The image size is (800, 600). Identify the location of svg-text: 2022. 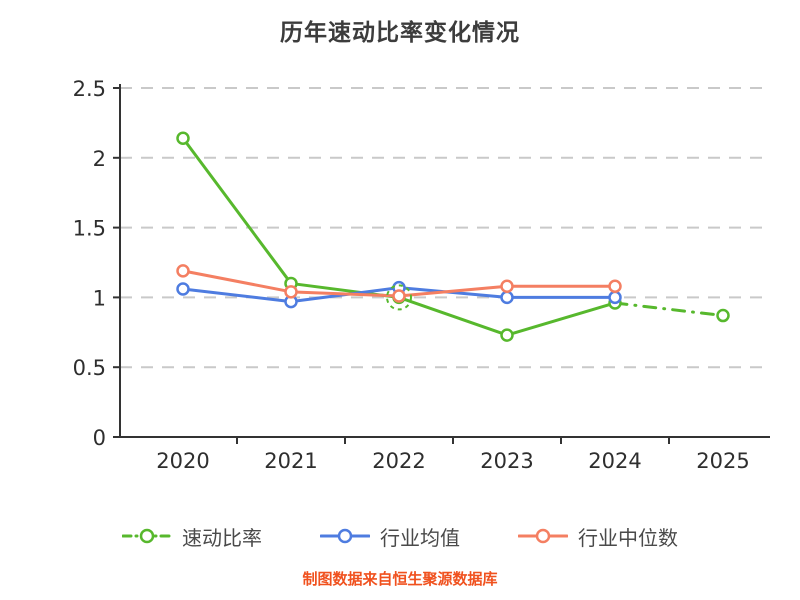
(398, 461).